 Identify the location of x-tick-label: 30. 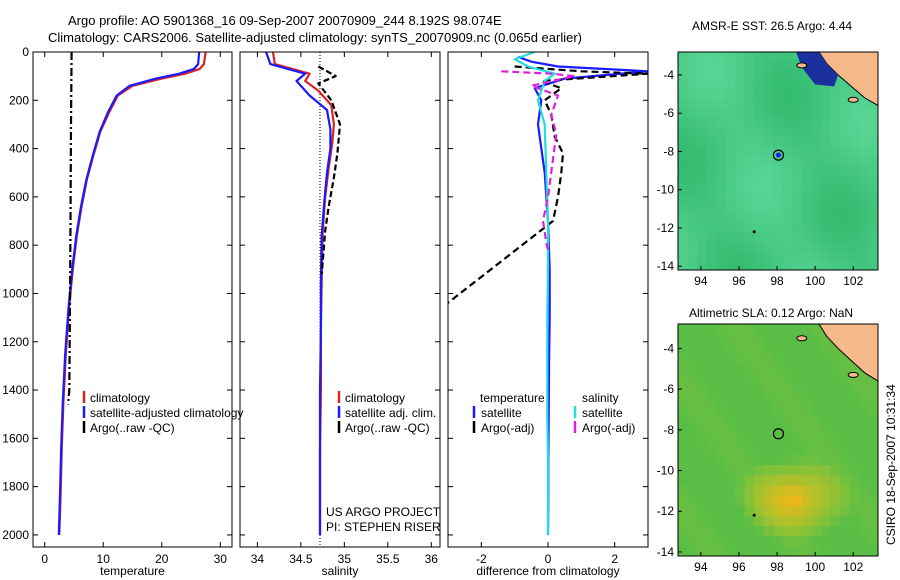
(221, 559).